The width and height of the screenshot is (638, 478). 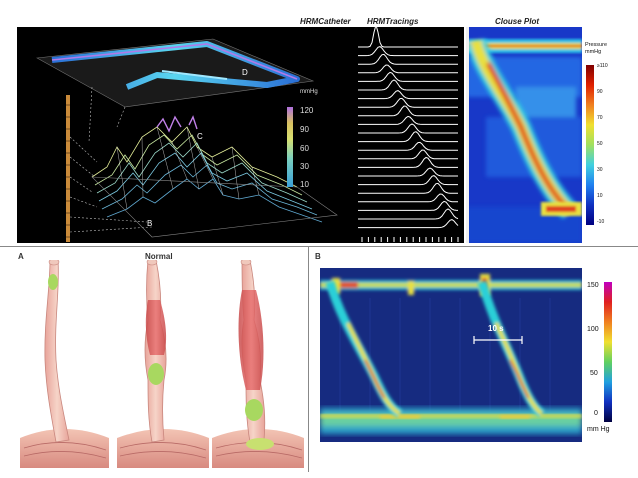 What do you see at coordinates (325, 21) in the screenshot?
I see `header-hrm-catheter: HRMCatheter` at bounding box center [325, 21].